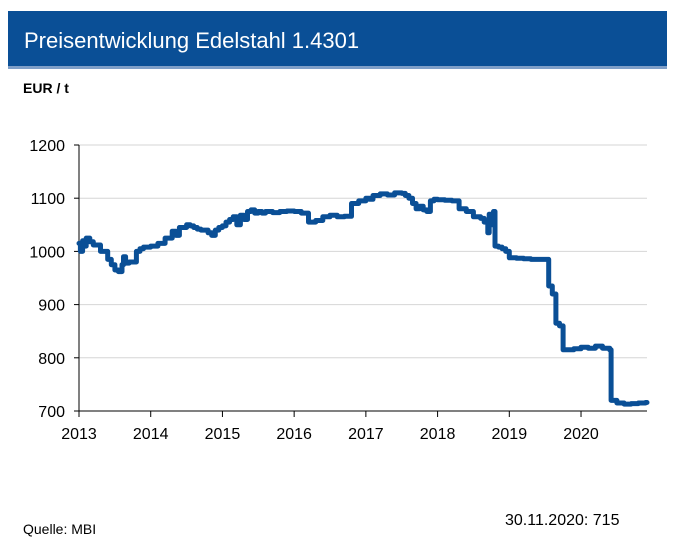 The image size is (693, 551). Describe the element at coordinates (60, 529) in the screenshot. I see `source-note: Quelle: MBI` at that location.